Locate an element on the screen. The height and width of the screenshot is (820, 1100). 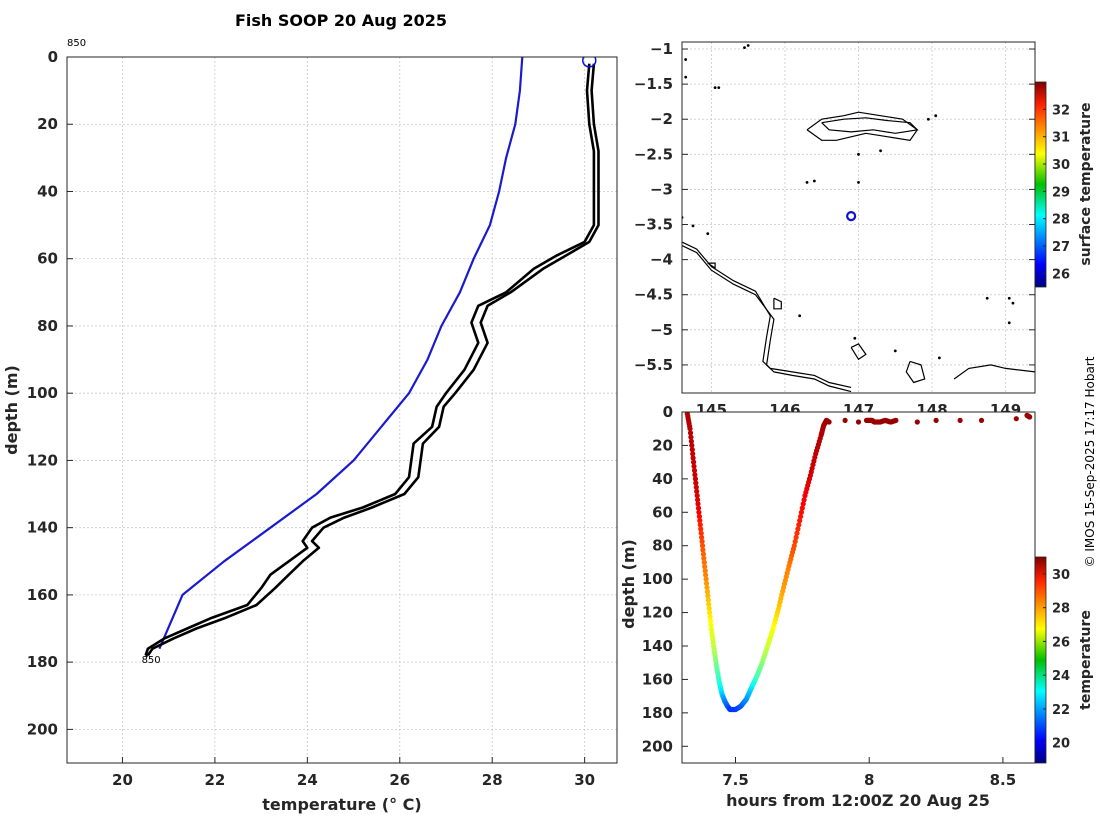
profile-y-tick-label: 80 is located at coordinates (47, 326).